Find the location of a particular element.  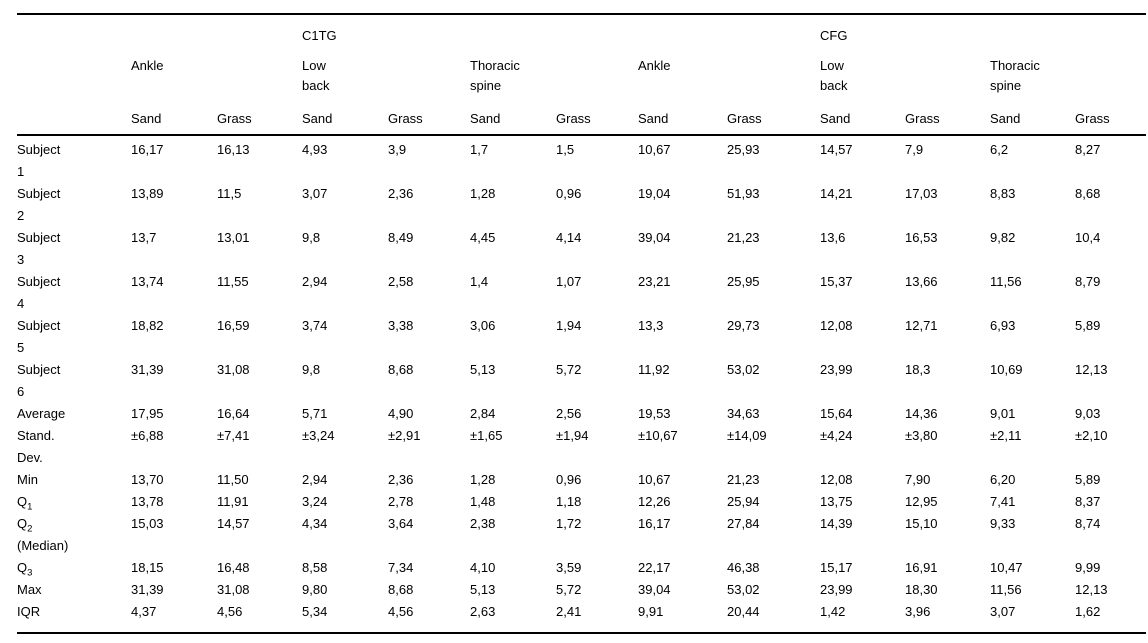

value-cell: 13,75 is located at coordinates (836, 501).